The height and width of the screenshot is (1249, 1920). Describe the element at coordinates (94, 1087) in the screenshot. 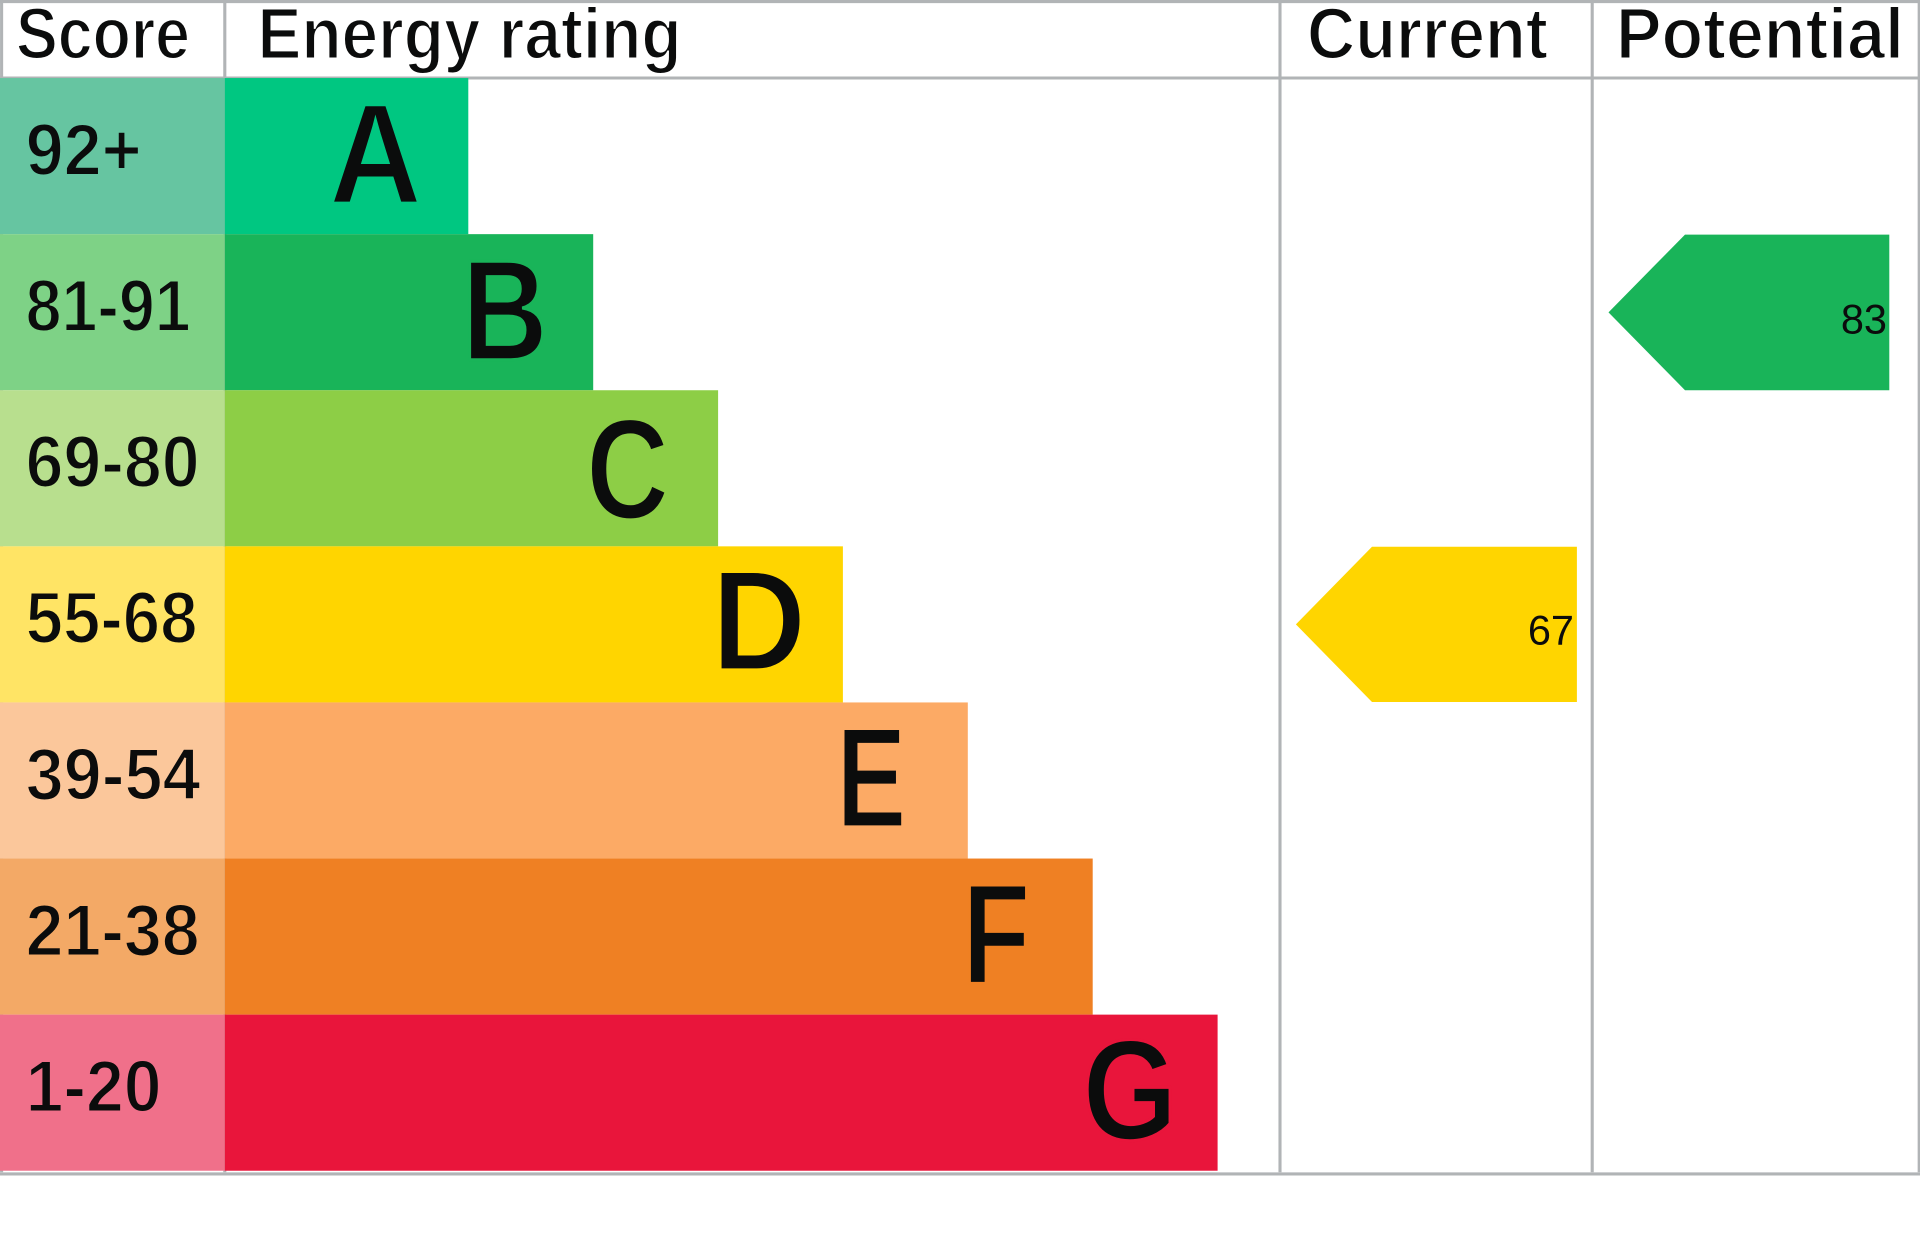

I see `svg-text: 1-20` at that location.